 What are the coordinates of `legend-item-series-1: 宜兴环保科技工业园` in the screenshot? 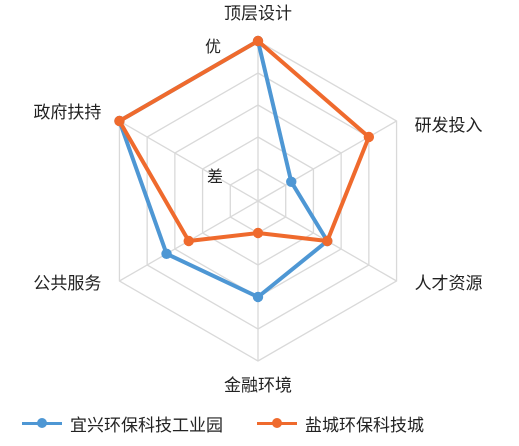 It's located at (122, 423).